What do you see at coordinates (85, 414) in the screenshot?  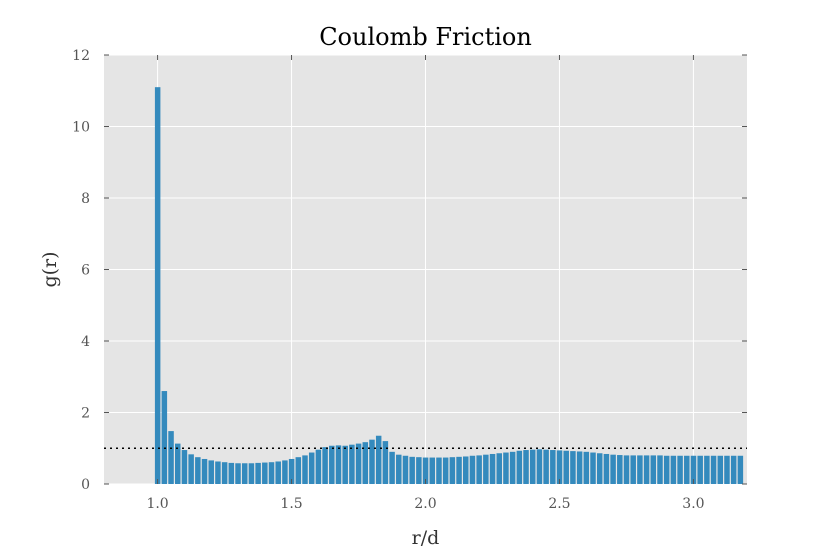 I see `y-tick-label: 2` at bounding box center [85, 414].